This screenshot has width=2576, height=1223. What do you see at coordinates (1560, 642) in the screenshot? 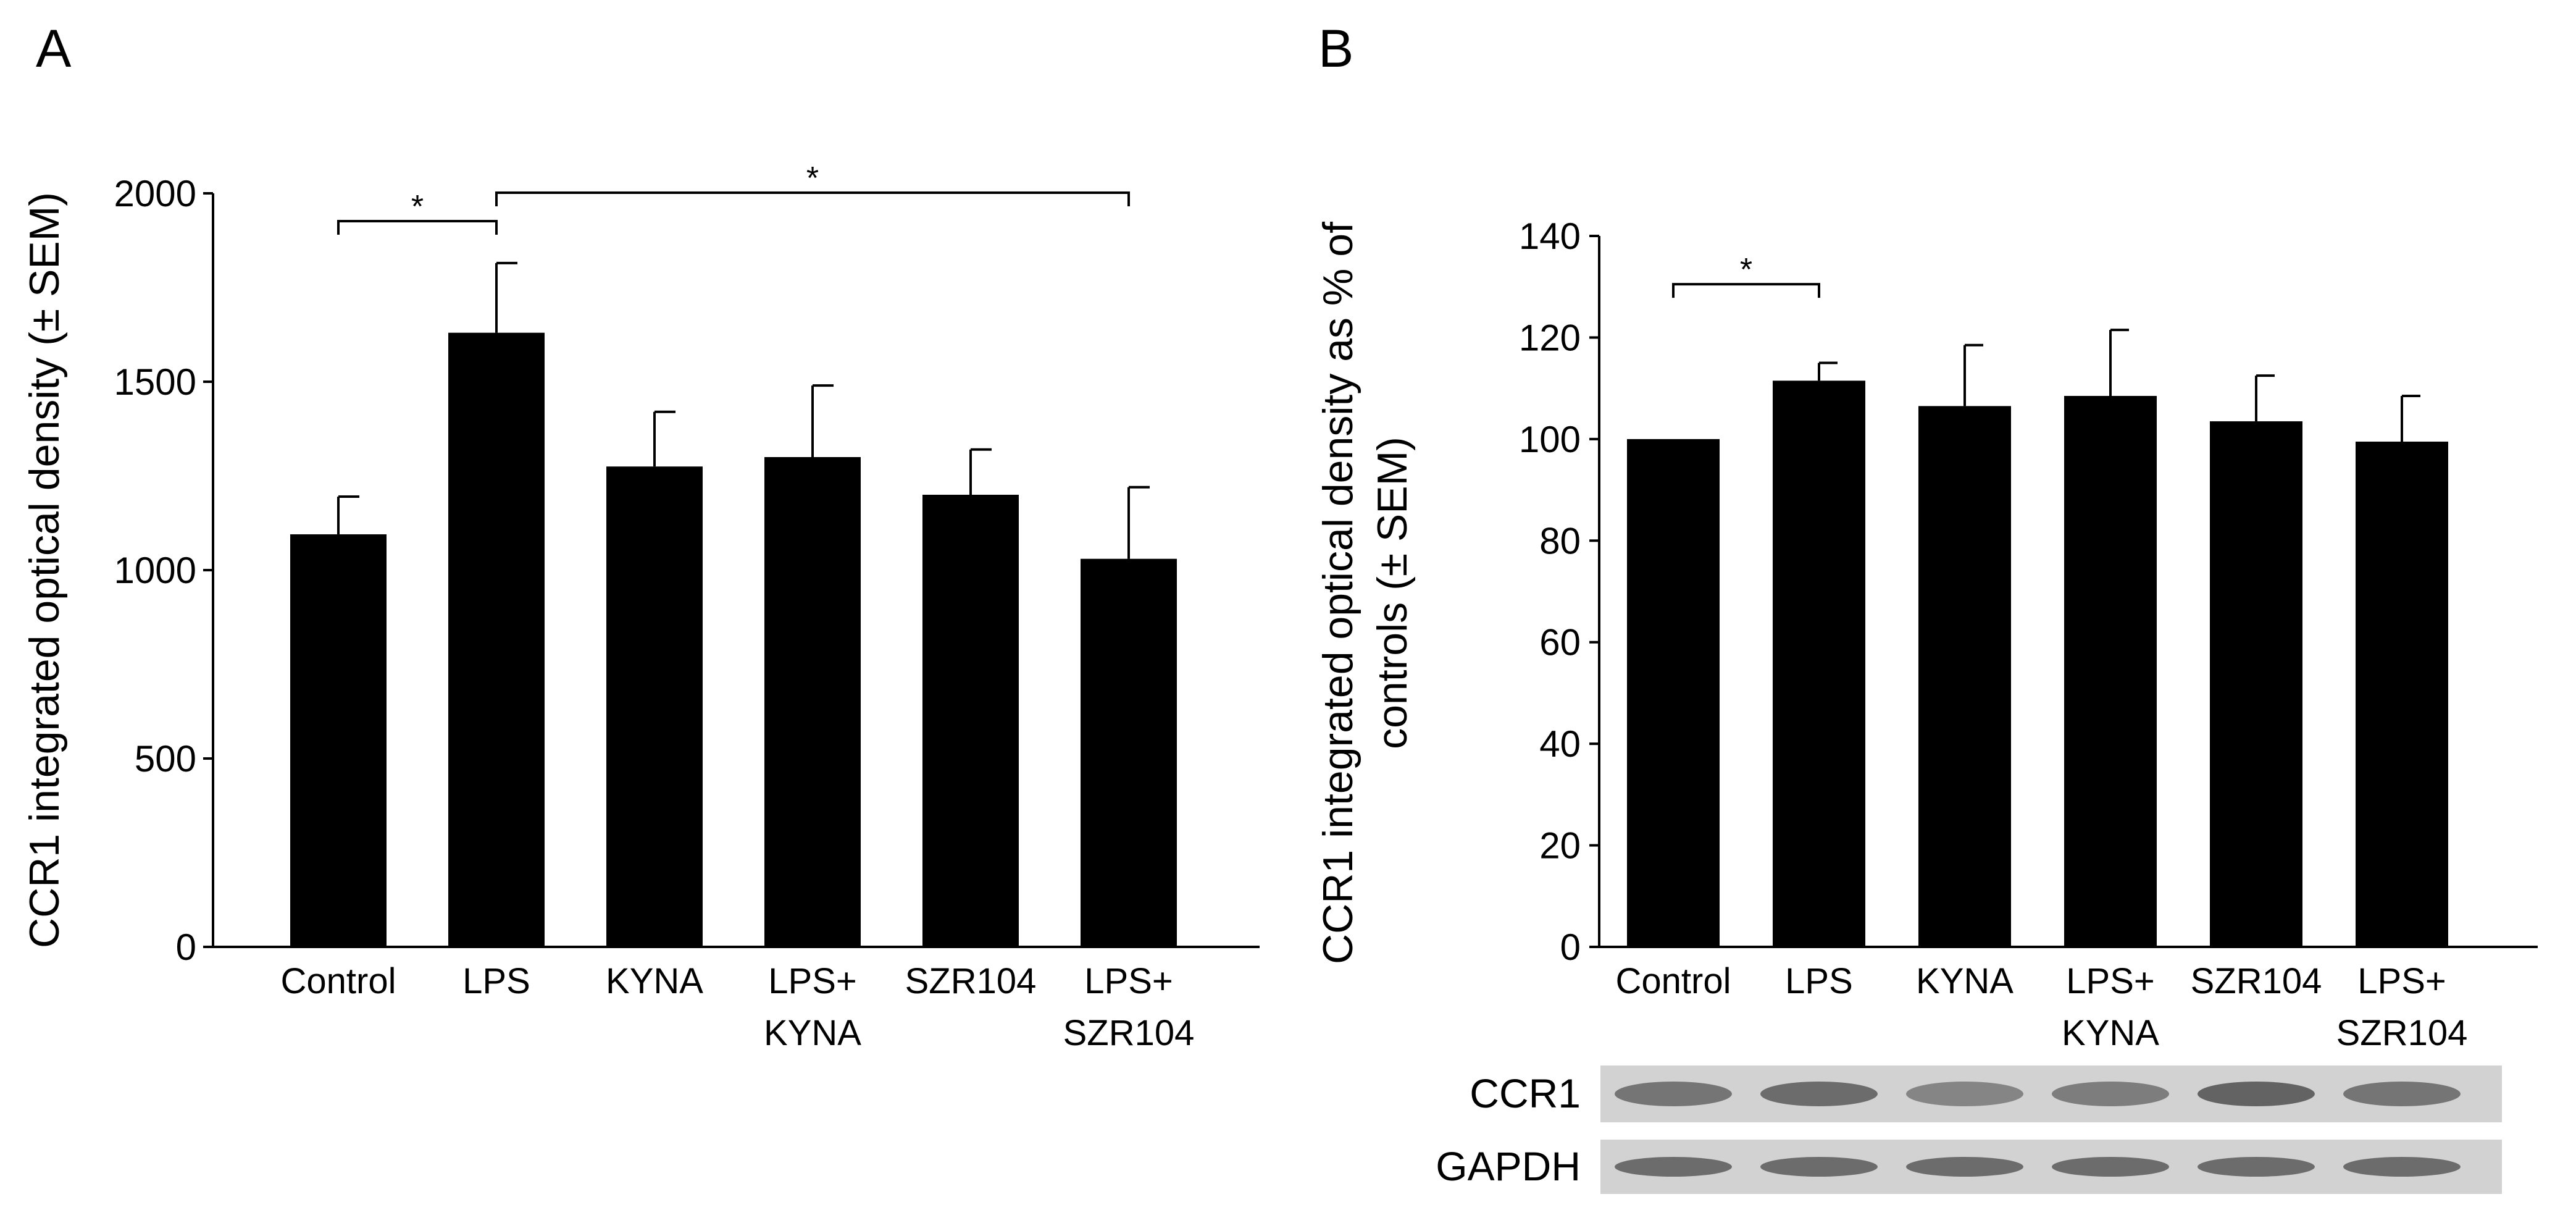
I see `y-tick-label: 60` at bounding box center [1560, 642].